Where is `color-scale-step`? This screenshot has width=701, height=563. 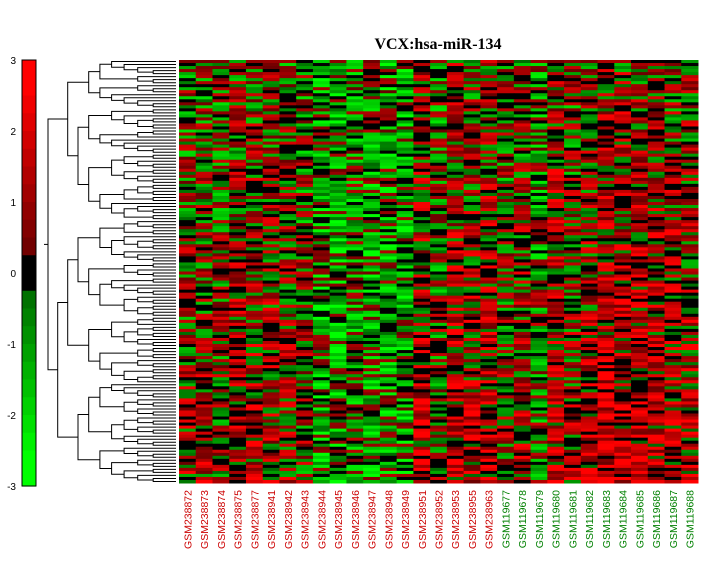
color-scale-step is located at coordinates (29, 87).